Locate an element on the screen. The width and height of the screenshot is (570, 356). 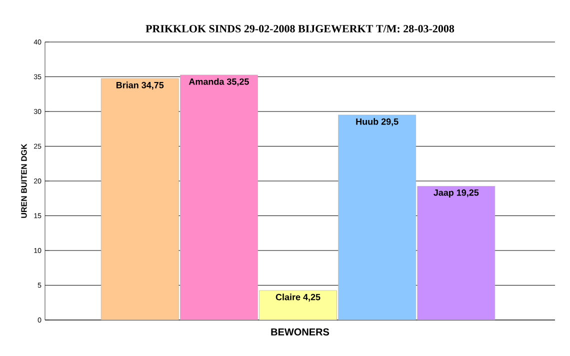
data-label: Huub 29,5 is located at coordinates (377, 122).